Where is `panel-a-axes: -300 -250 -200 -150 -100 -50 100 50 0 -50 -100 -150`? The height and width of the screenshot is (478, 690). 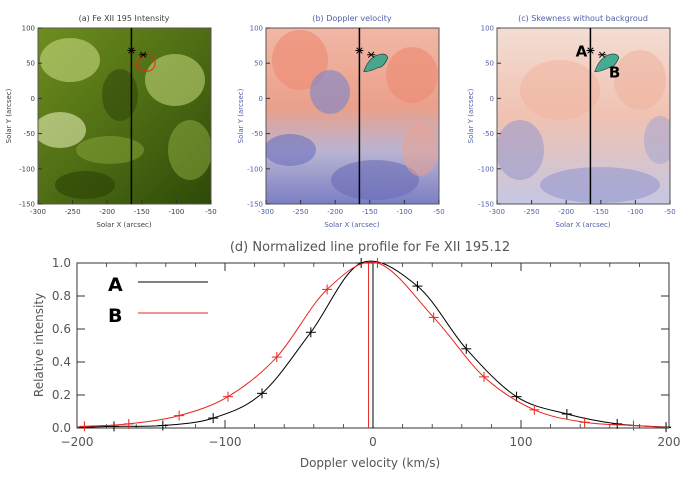
panel-a-axes: -300 -250 -200 -150 -100 -50 100 50 0 -50 -100 -150 is located at coordinates (118, 121).